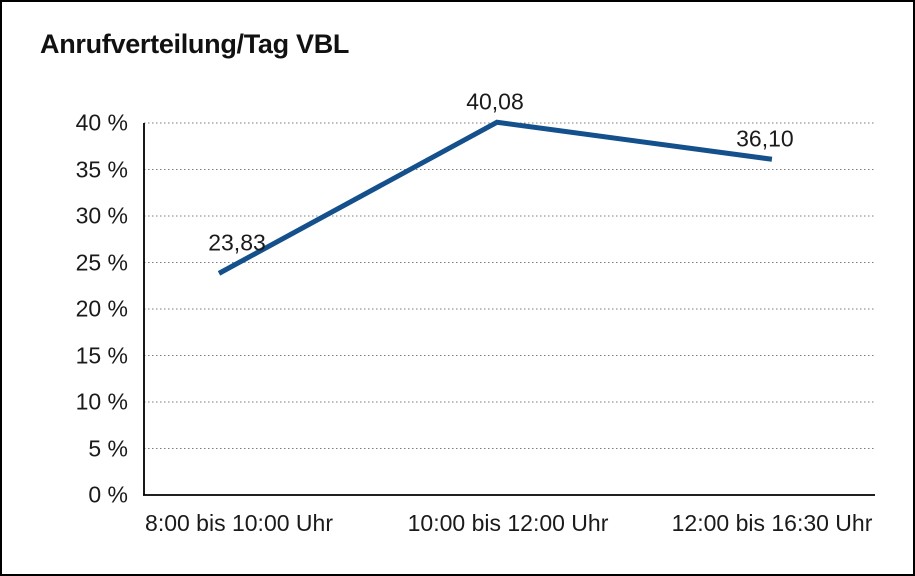  Describe the element at coordinates (101, 122) in the screenshot. I see `y-axis-tick-label: 40 %` at that location.